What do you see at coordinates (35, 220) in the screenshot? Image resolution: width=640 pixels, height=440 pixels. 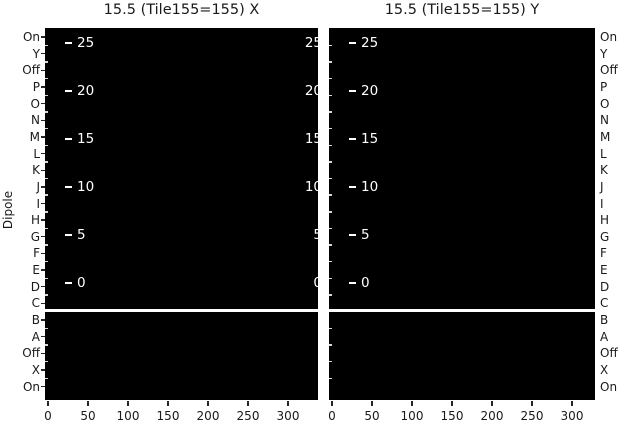 I see `dipole-label-left: H` at bounding box center [35, 220].